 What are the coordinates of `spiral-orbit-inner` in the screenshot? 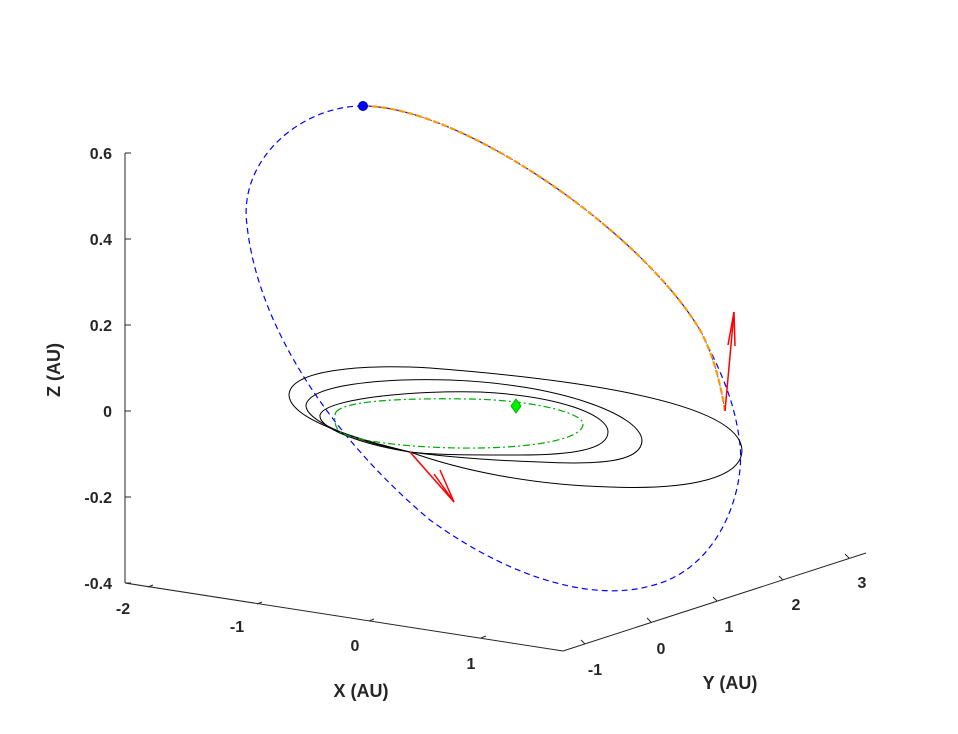 It's located at (464, 423).